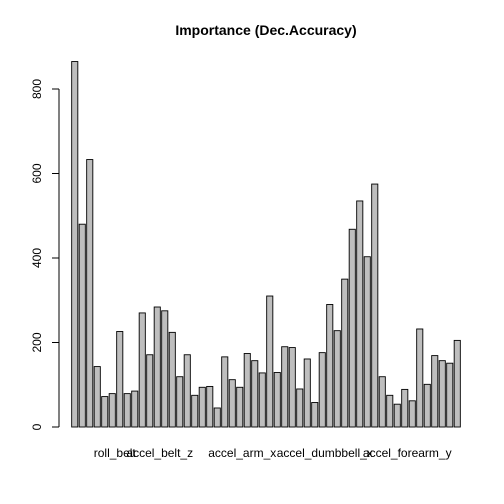 The width and height of the screenshot is (504, 504). I want to click on chart-title: Importance (Dec.Accuracy), so click(265, 30).